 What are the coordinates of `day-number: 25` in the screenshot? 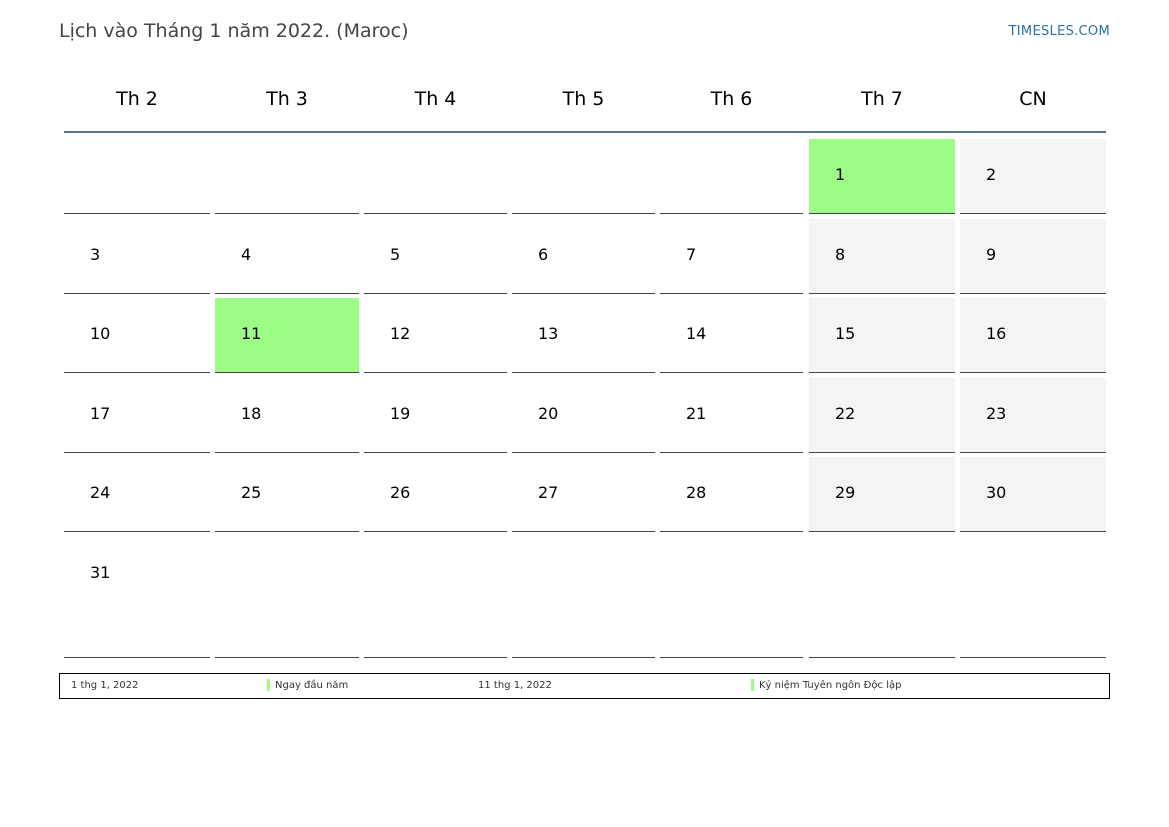 It's located at (251, 492).